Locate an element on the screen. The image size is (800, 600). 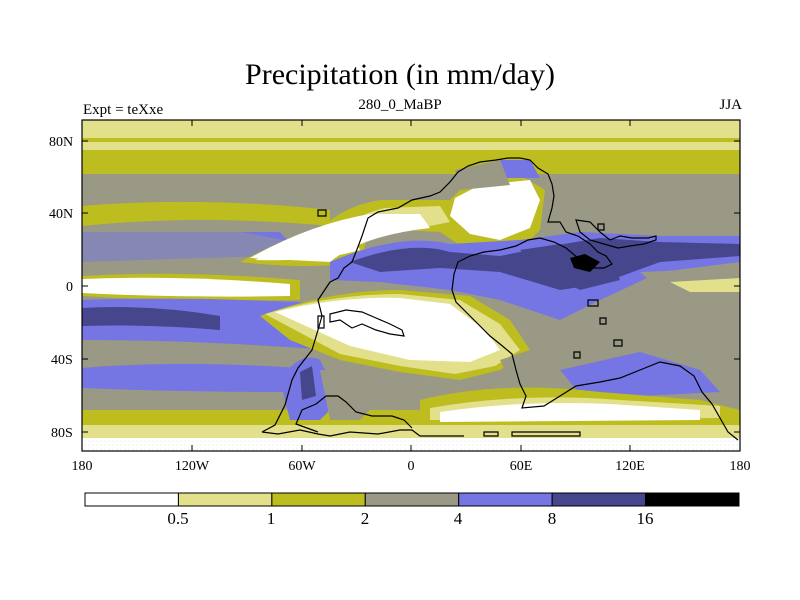
lat-label-80s: 80S is located at coordinates (62, 433).